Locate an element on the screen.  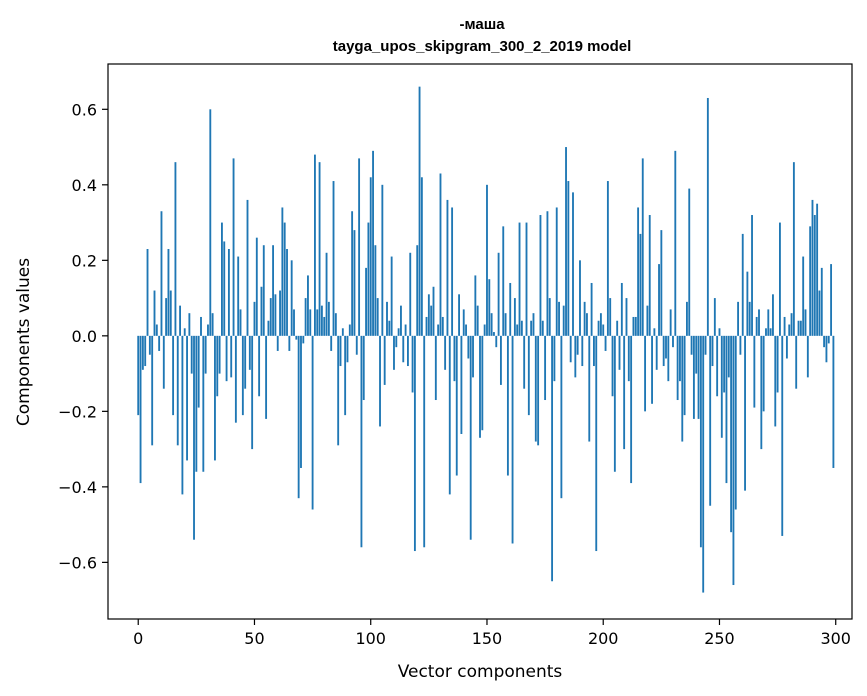
y-axis-label: Components values is located at coordinates (24, 342).